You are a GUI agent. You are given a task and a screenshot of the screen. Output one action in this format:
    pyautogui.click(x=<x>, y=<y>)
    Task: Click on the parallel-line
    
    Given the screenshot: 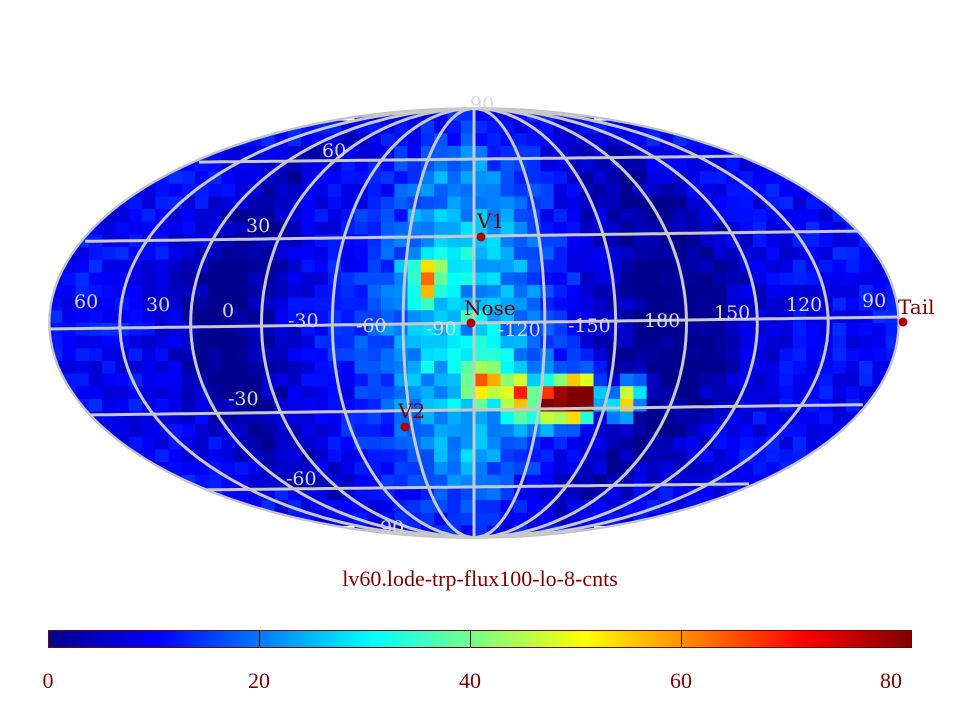 What is the action you would take?
    pyautogui.click(x=474, y=487)
    